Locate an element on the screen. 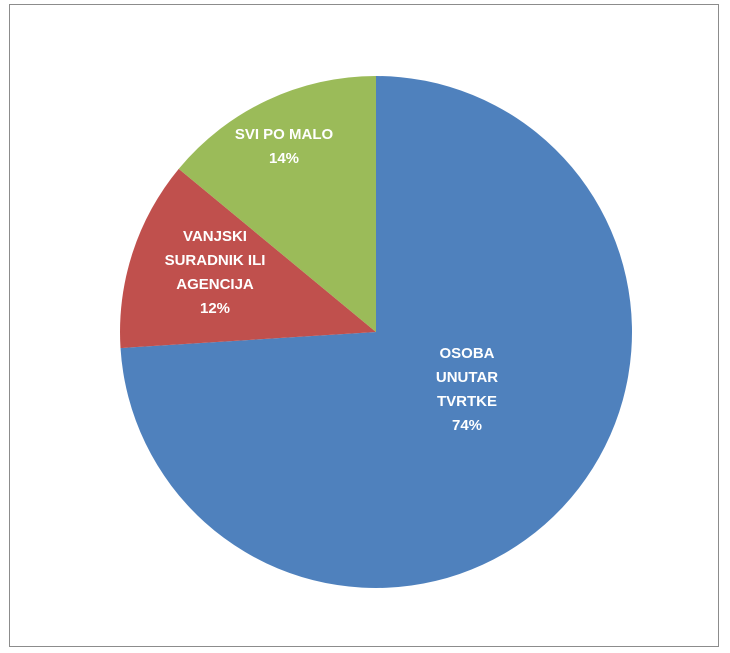 This screenshot has width=730, height=653. slice-1-category-label: AGENCIJA is located at coordinates (215, 284).